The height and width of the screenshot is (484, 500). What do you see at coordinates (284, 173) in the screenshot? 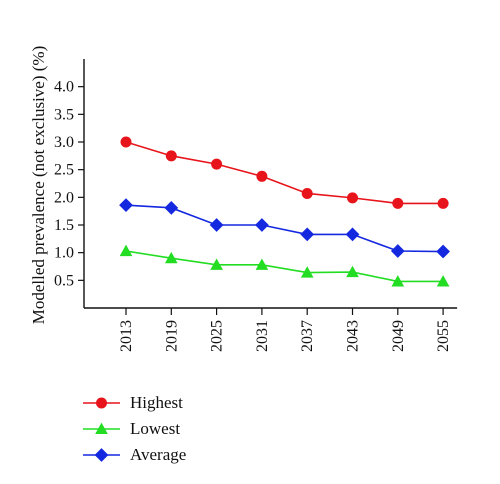
I see `series-line-highest` at bounding box center [284, 173].